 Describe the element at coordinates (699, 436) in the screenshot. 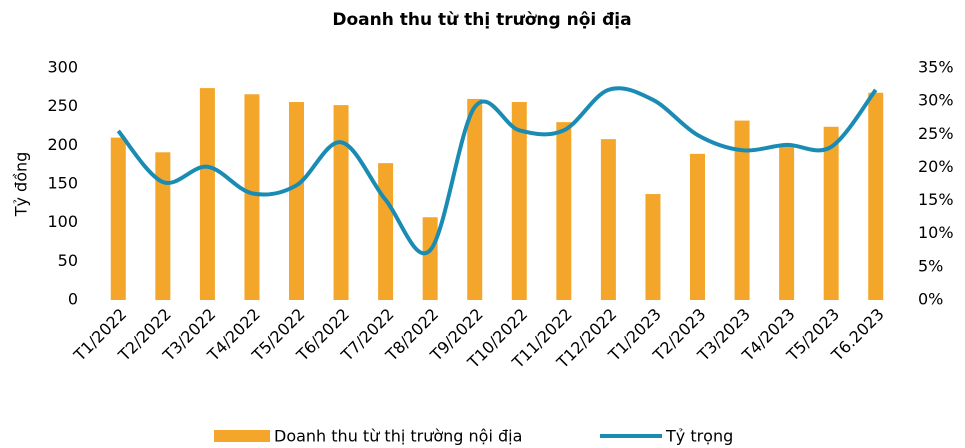

I see `legend-label: Tỷ trọng` at that location.